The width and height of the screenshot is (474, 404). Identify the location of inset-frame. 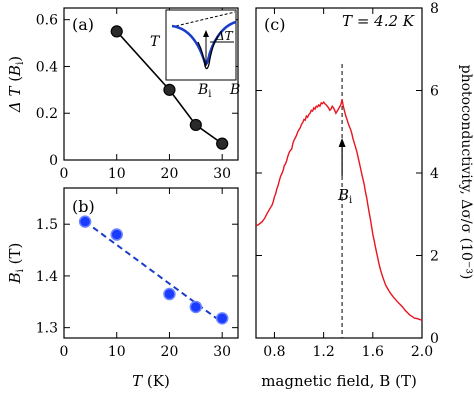
(201, 45).